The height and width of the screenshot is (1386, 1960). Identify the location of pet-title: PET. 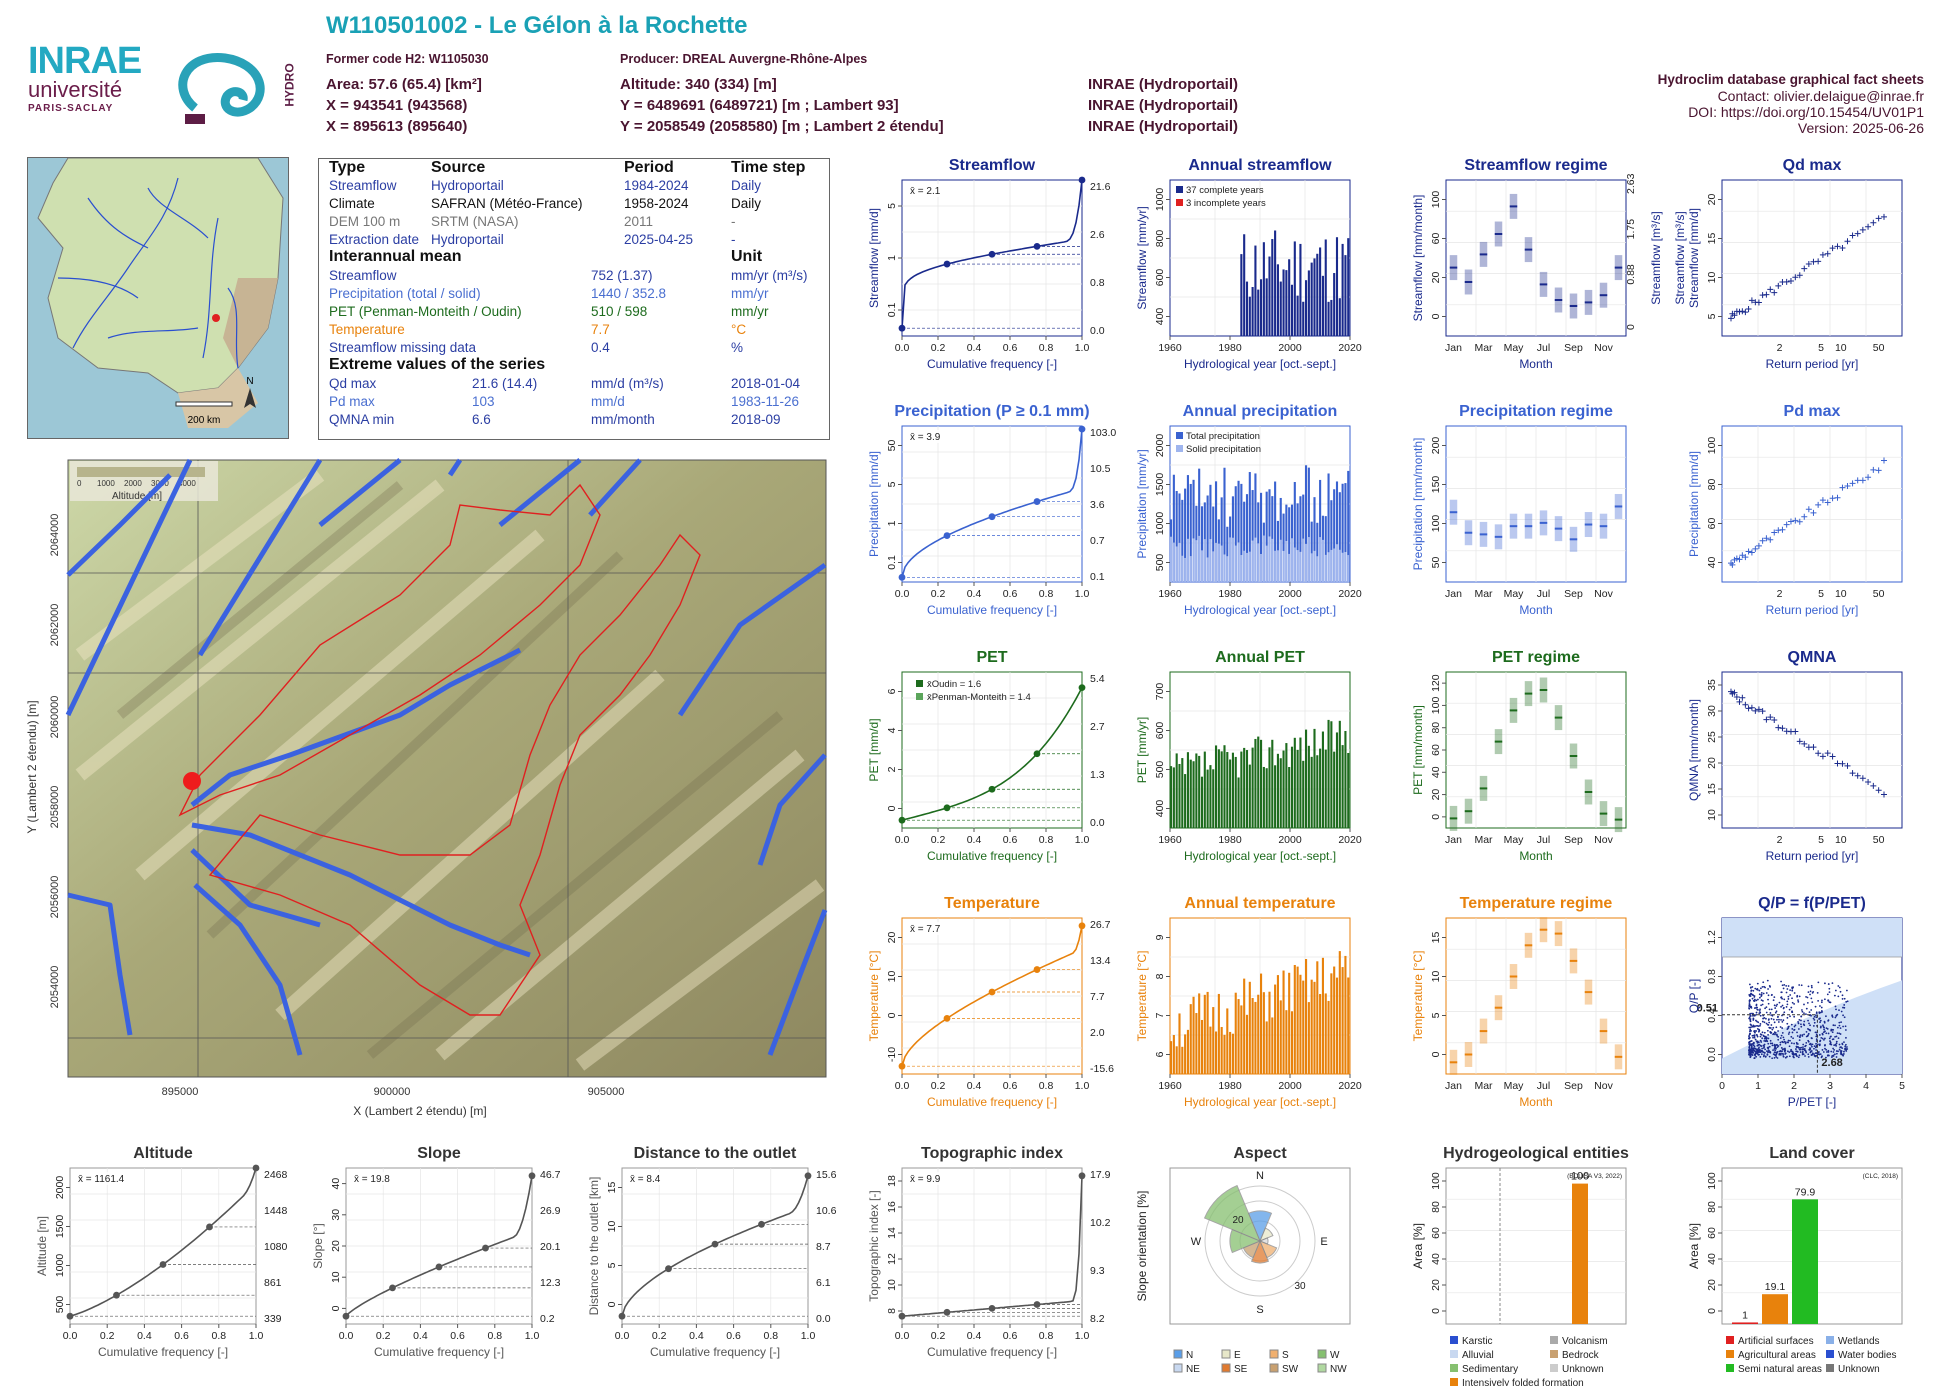
(991, 657).